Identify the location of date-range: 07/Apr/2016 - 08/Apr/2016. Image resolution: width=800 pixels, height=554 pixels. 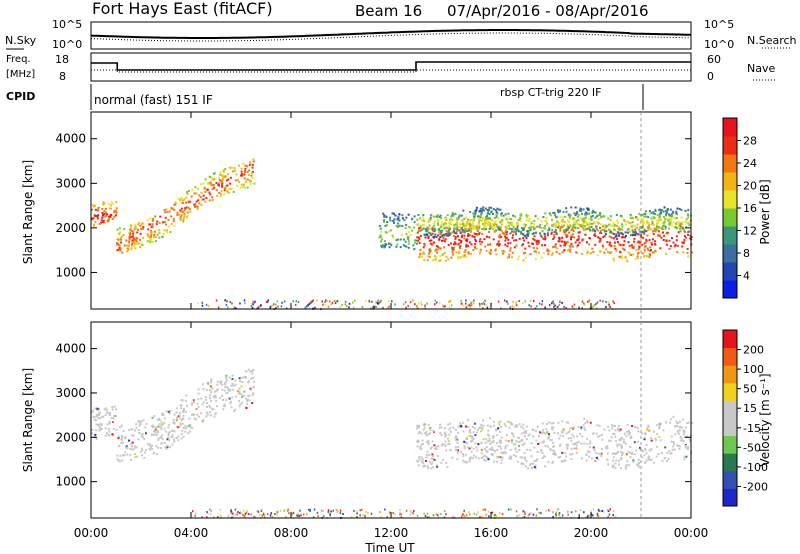
(548, 11).